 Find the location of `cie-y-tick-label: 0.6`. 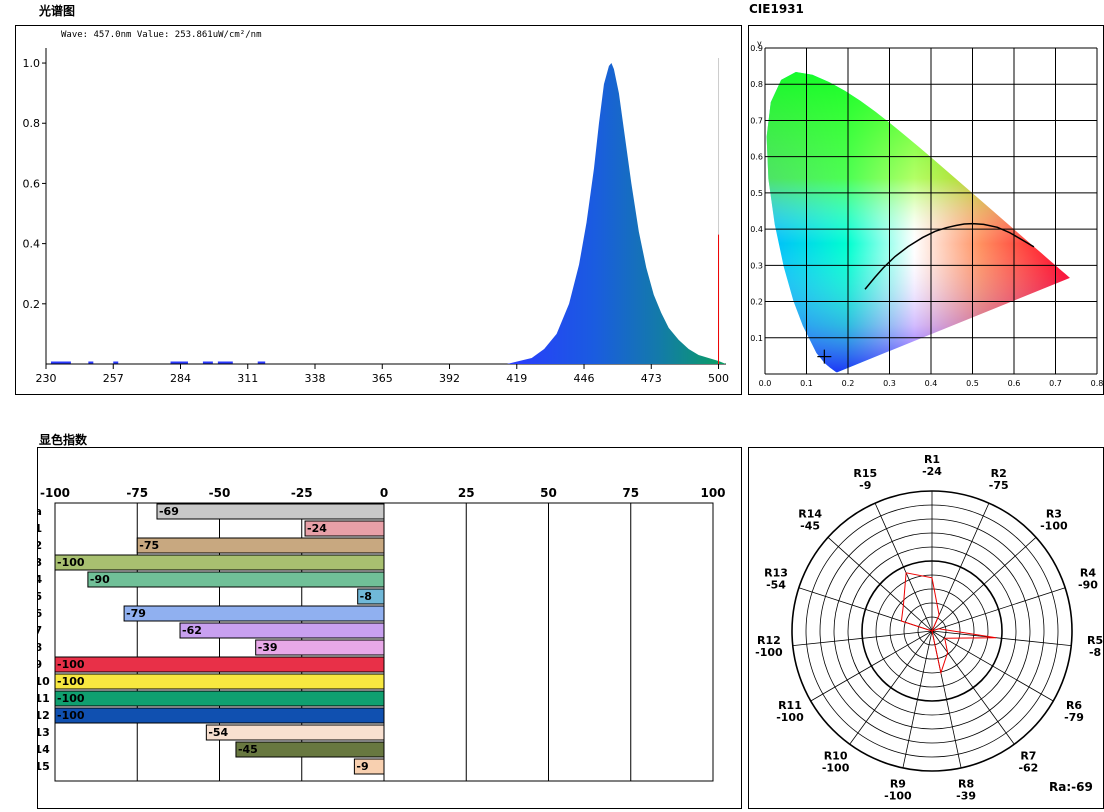

cie-y-tick-label: 0.6 is located at coordinates (756, 157).